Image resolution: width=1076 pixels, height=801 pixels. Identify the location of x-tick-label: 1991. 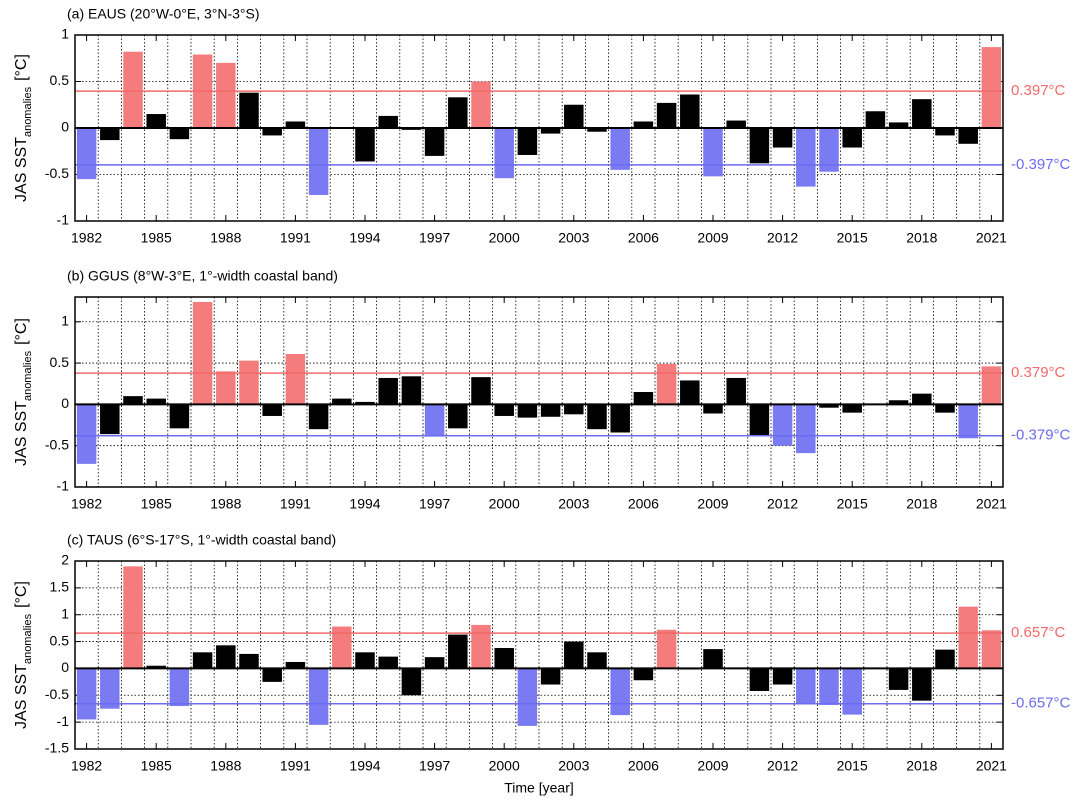
(295, 766).